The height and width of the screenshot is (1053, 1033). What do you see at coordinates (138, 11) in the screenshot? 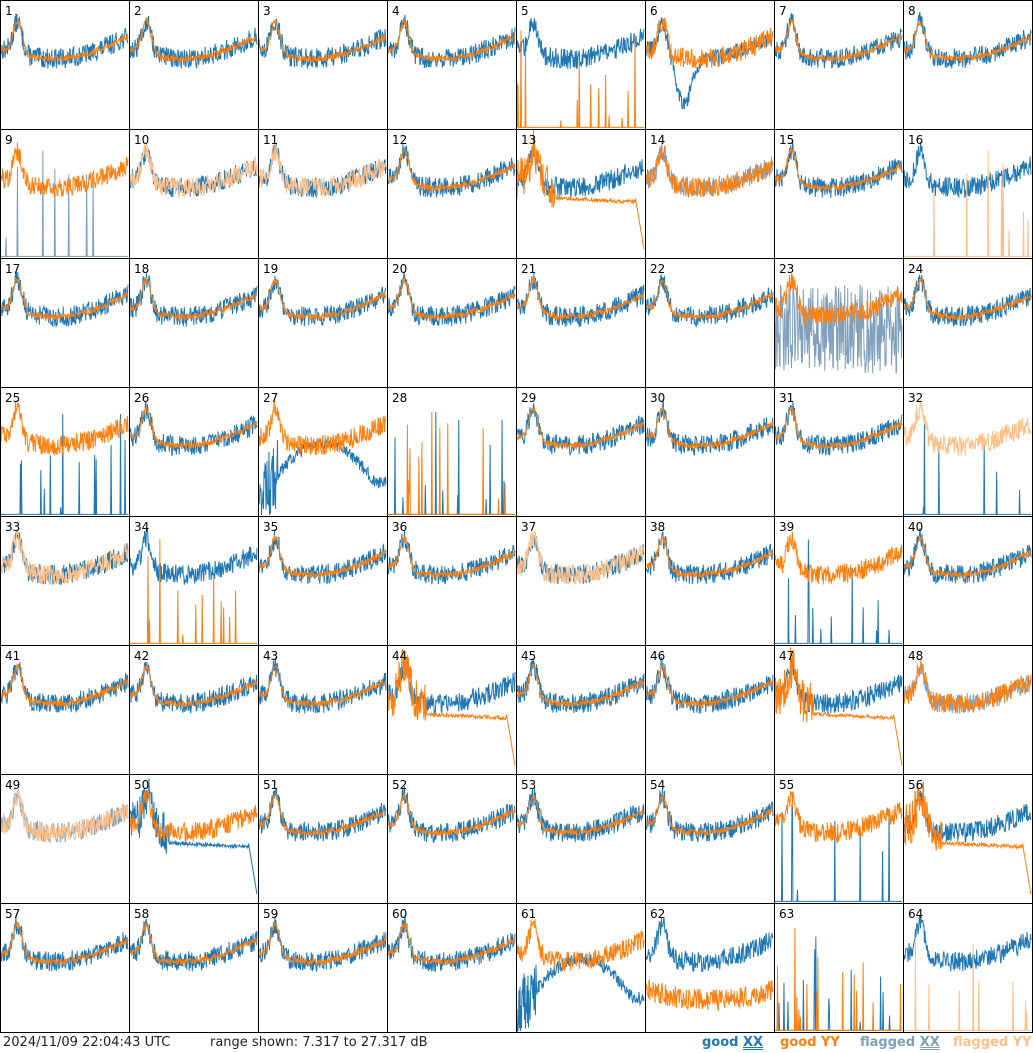
I see `panel-label: 2` at bounding box center [138, 11].